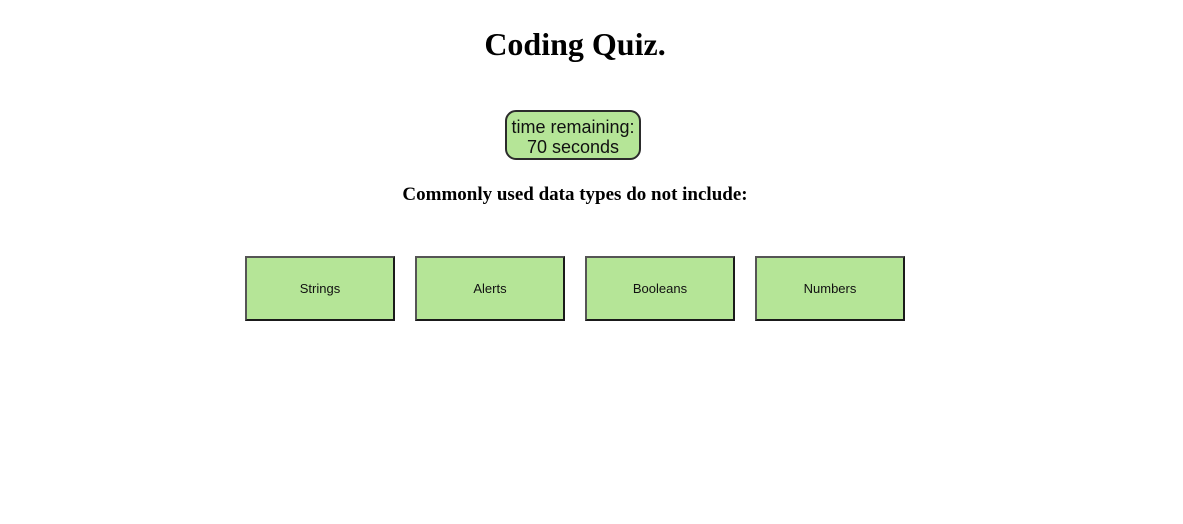  What do you see at coordinates (575, 44) in the screenshot?
I see `page-title: Coding Quiz.` at bounding box center [575, 44].